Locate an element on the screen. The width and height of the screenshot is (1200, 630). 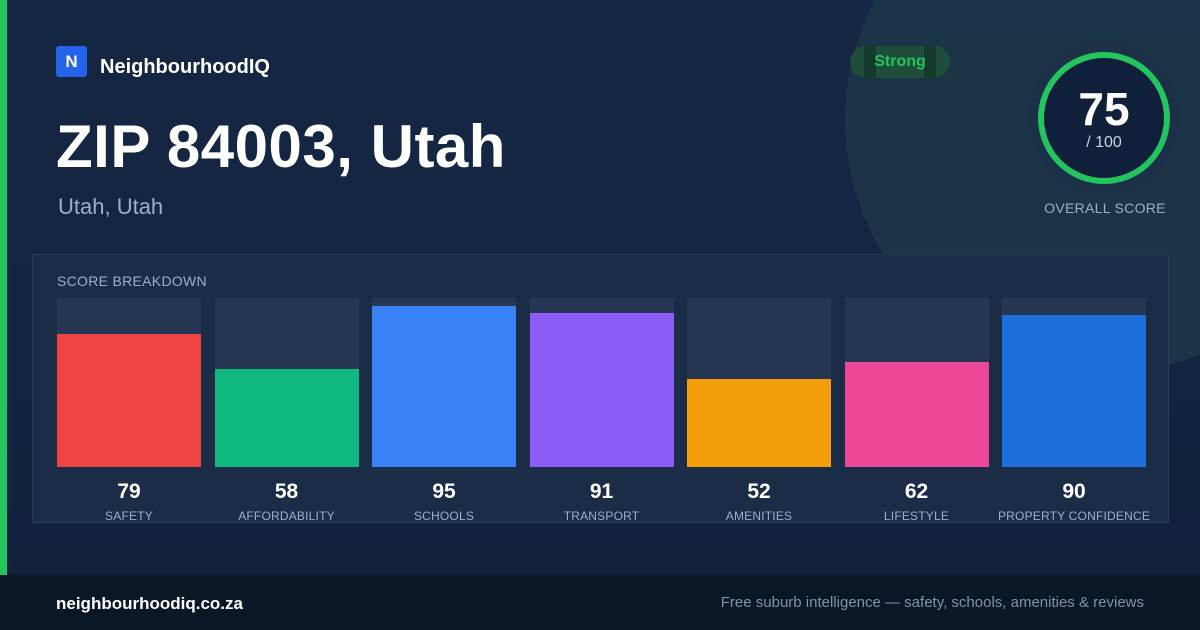
page-title: ZIP 84003, Utah is located at coordinates (281, 146).